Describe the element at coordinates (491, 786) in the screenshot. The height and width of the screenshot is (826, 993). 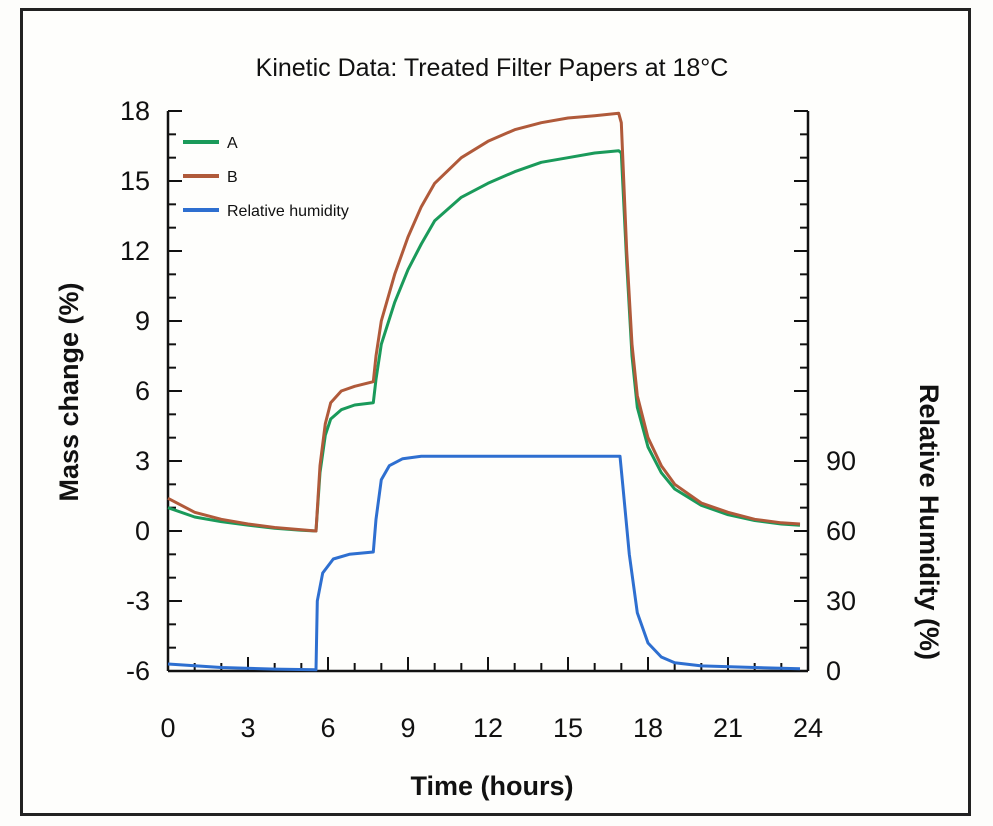
I see `x-axis-label: Time (hours)` at that location.